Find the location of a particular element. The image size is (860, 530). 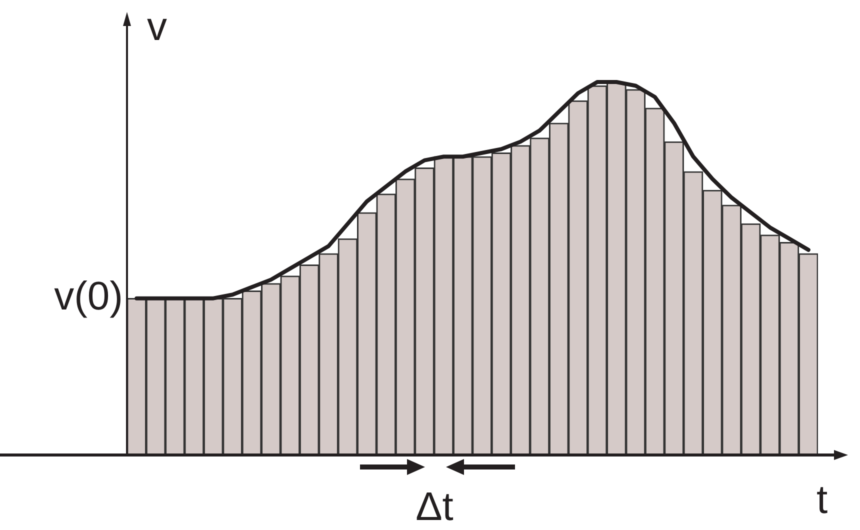

text: Δt is located at coordinates (435, 507).